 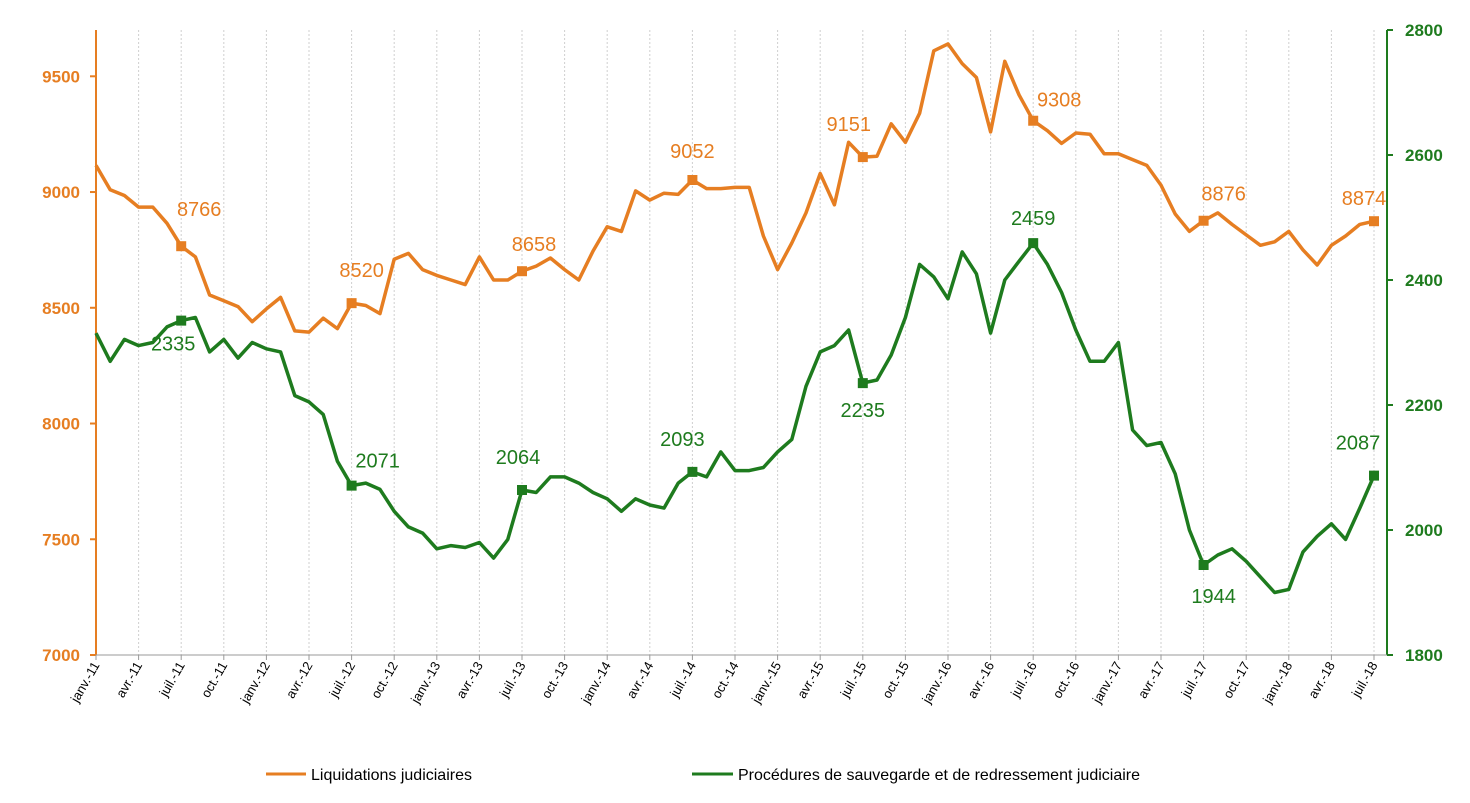 I want to click on x-tick-label: oct.-13, so click(x=554, y=680).